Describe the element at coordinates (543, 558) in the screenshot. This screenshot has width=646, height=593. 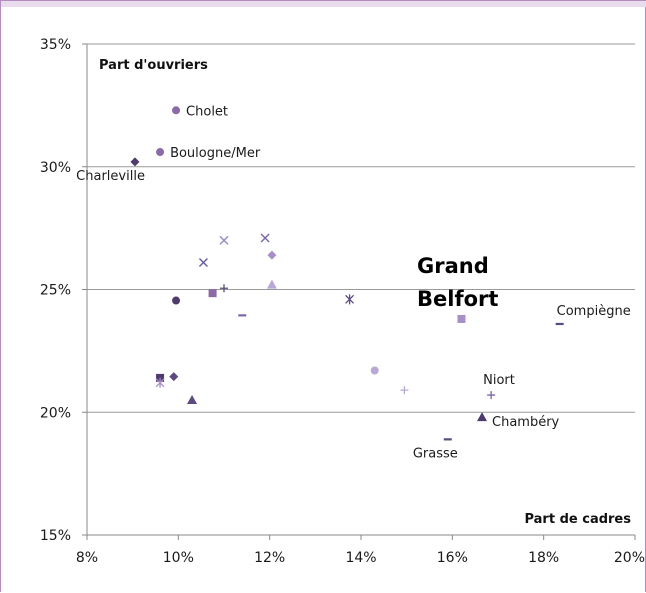
I see `x-tick-label: 18%` at that location.